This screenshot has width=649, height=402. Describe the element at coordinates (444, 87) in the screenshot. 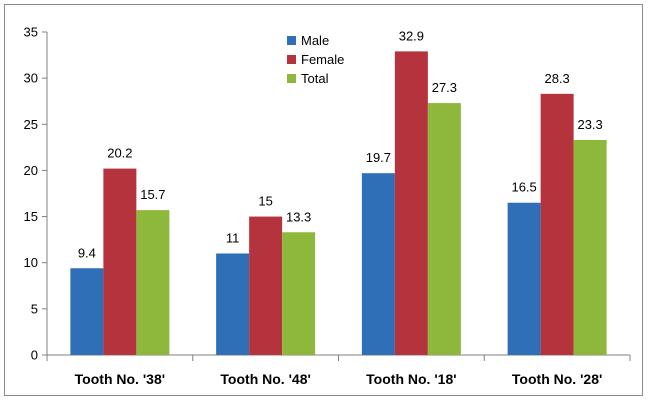

I see `data-label: 27.3` at that location.